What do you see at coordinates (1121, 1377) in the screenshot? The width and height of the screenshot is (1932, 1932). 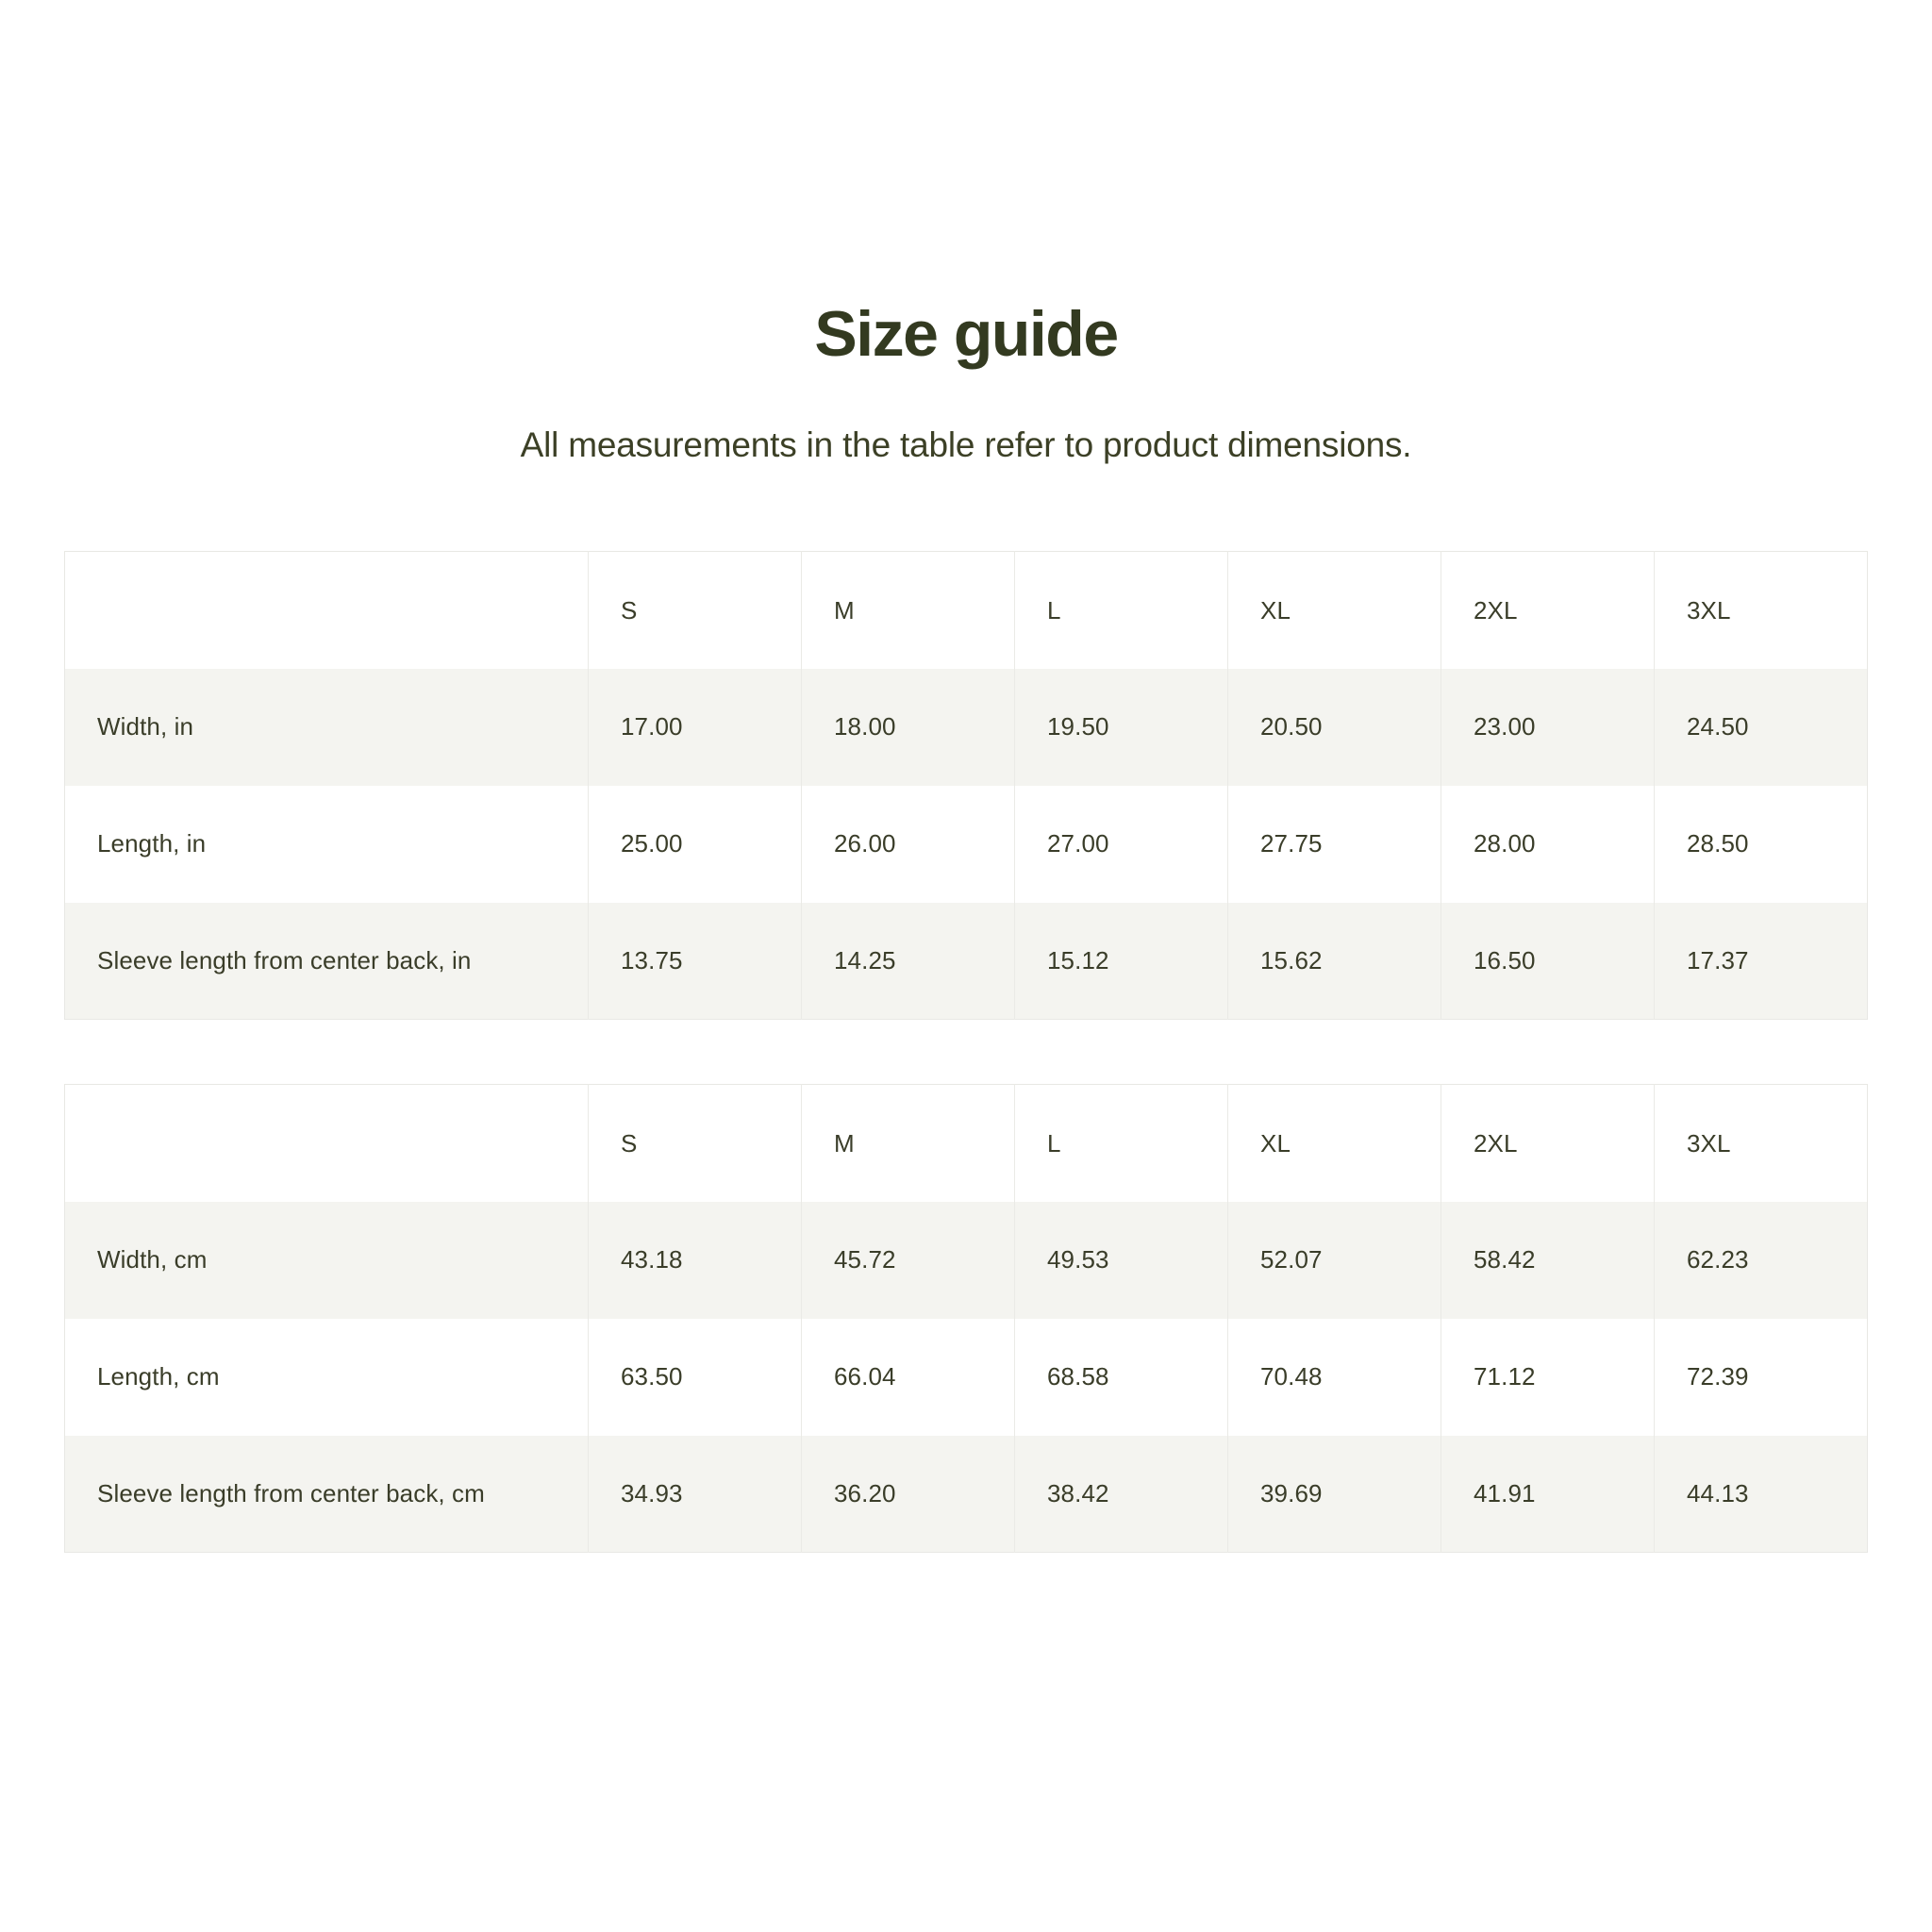 I see `cell-length-cm-l: 68.58` at bounding box center [1121, 1377].